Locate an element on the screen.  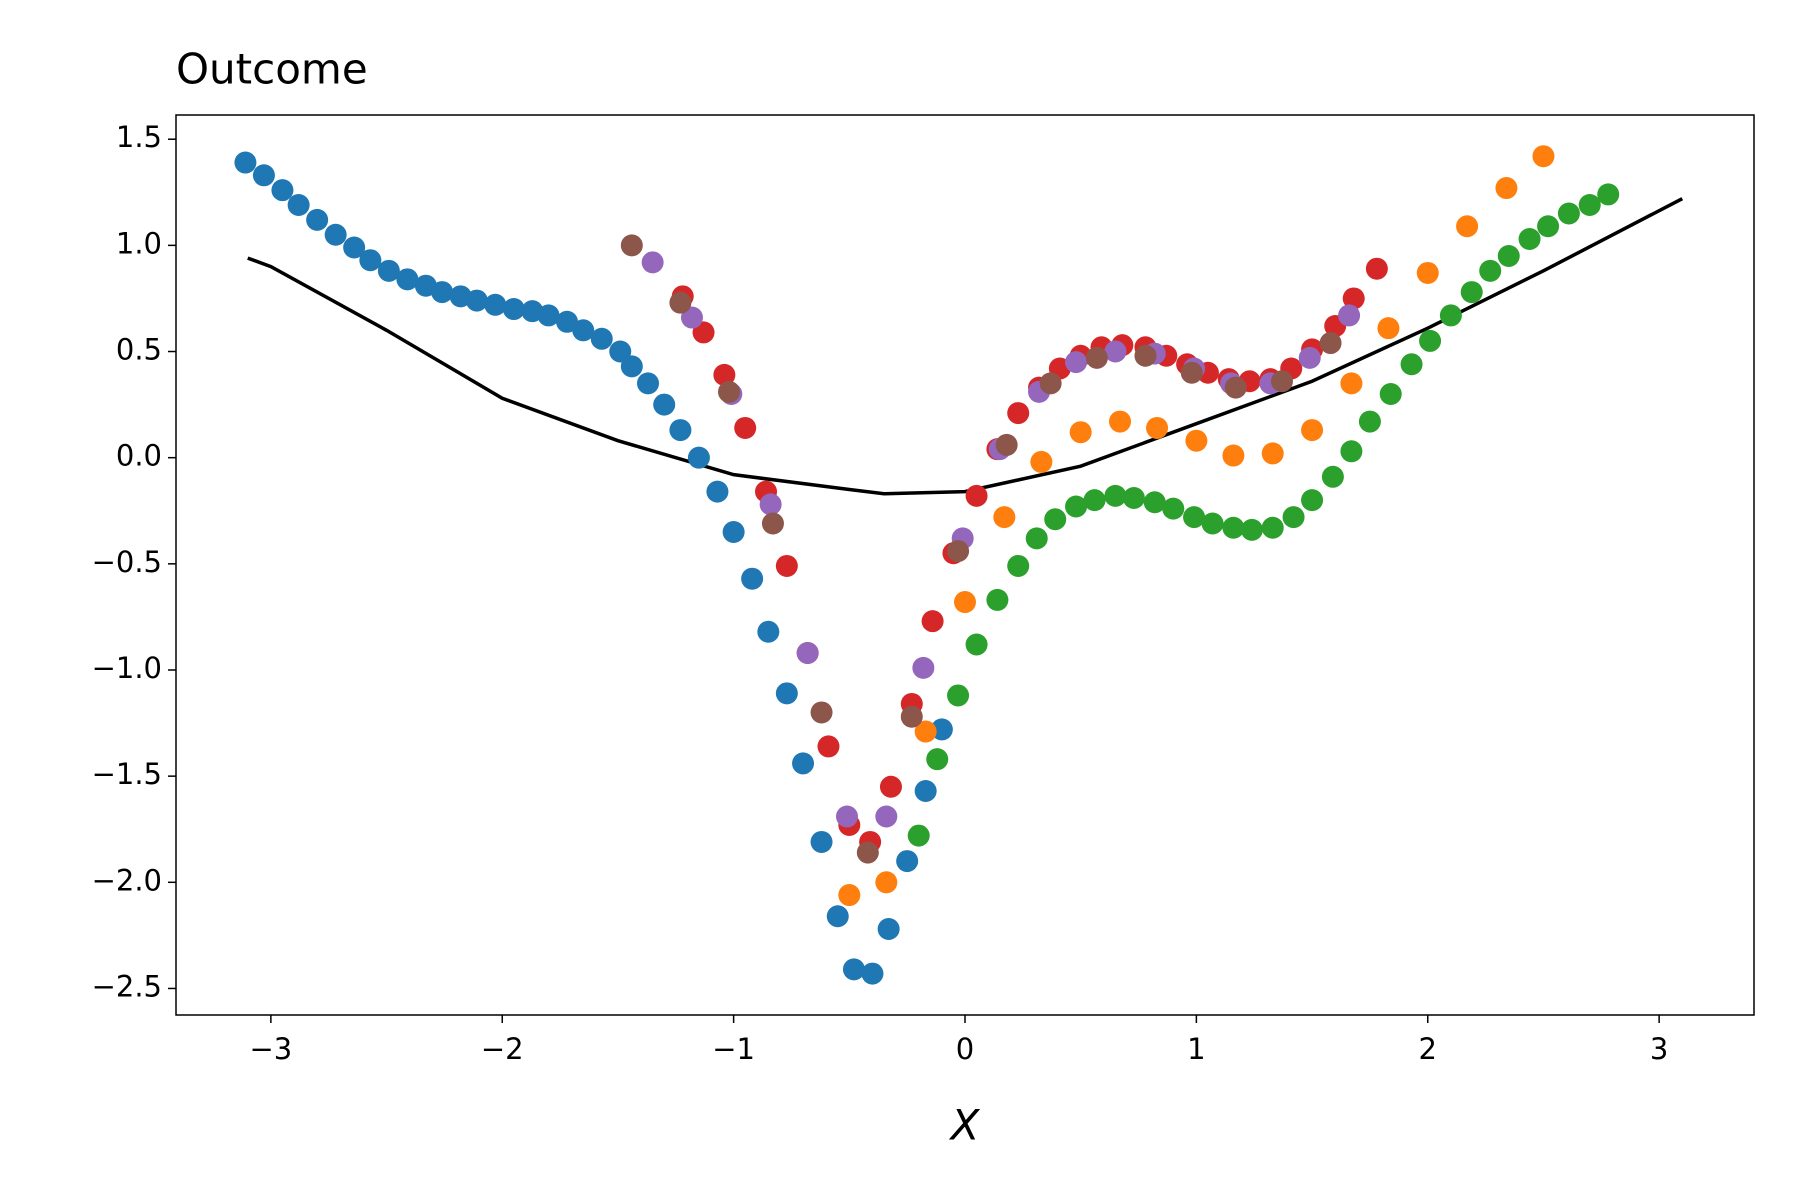
x-tick-label: −1 is located at coordinates (733, 1049).